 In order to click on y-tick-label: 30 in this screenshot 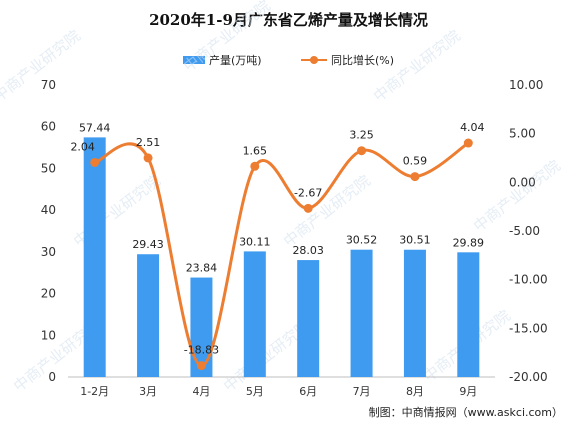, I will do `click(48, 252)`.